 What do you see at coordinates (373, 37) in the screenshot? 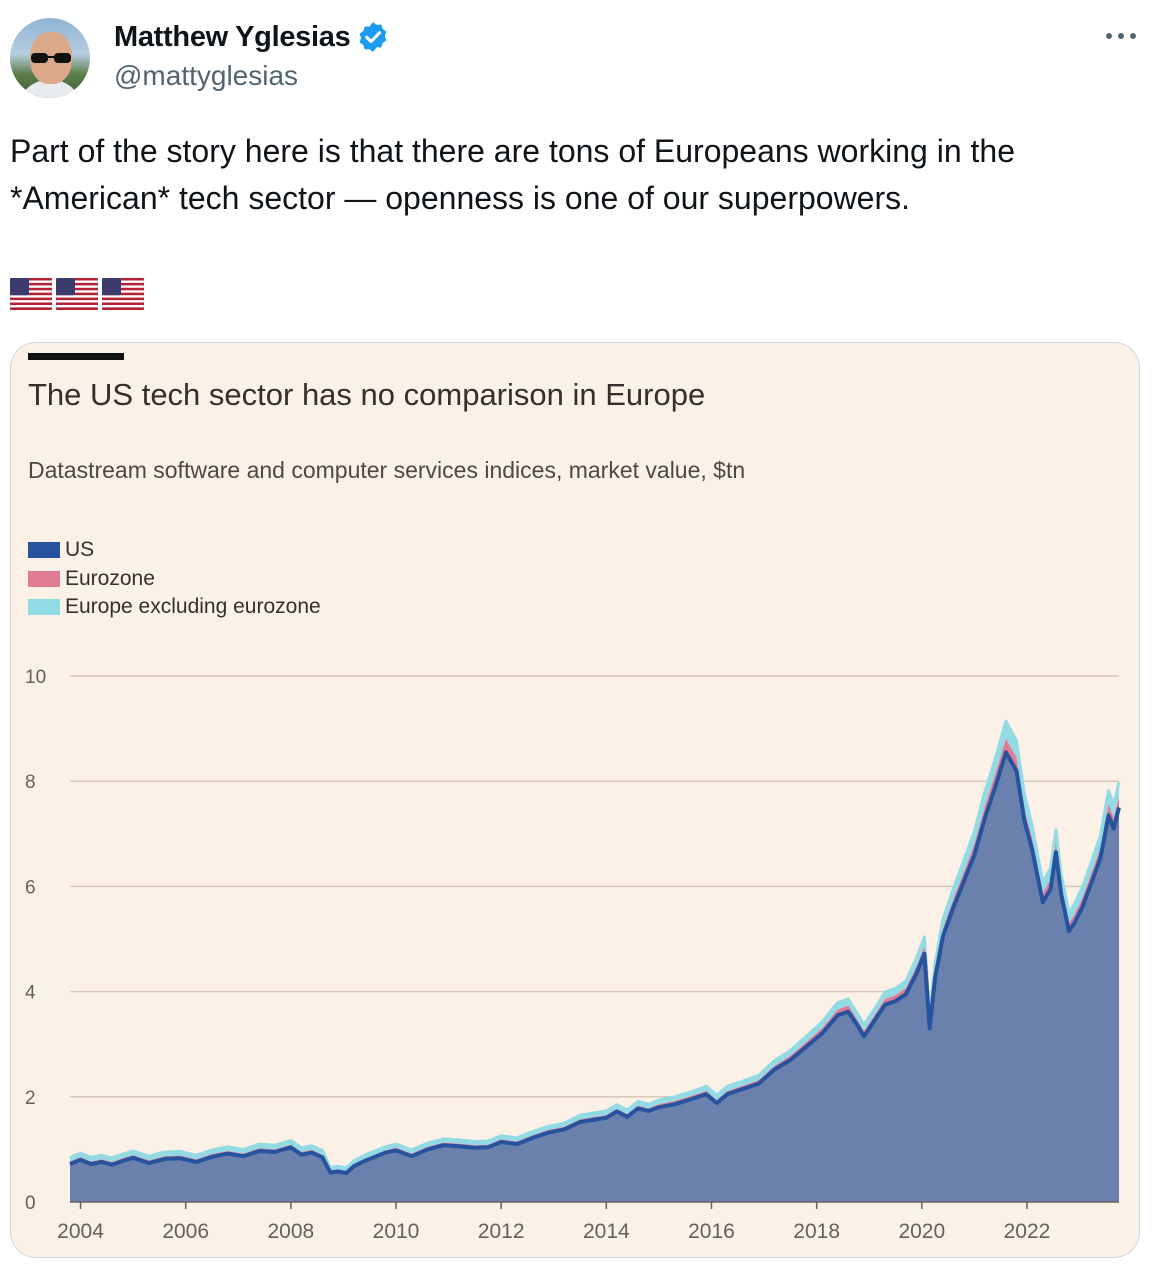
I see `verified-badge-icon` at bounding box center [373, 37].